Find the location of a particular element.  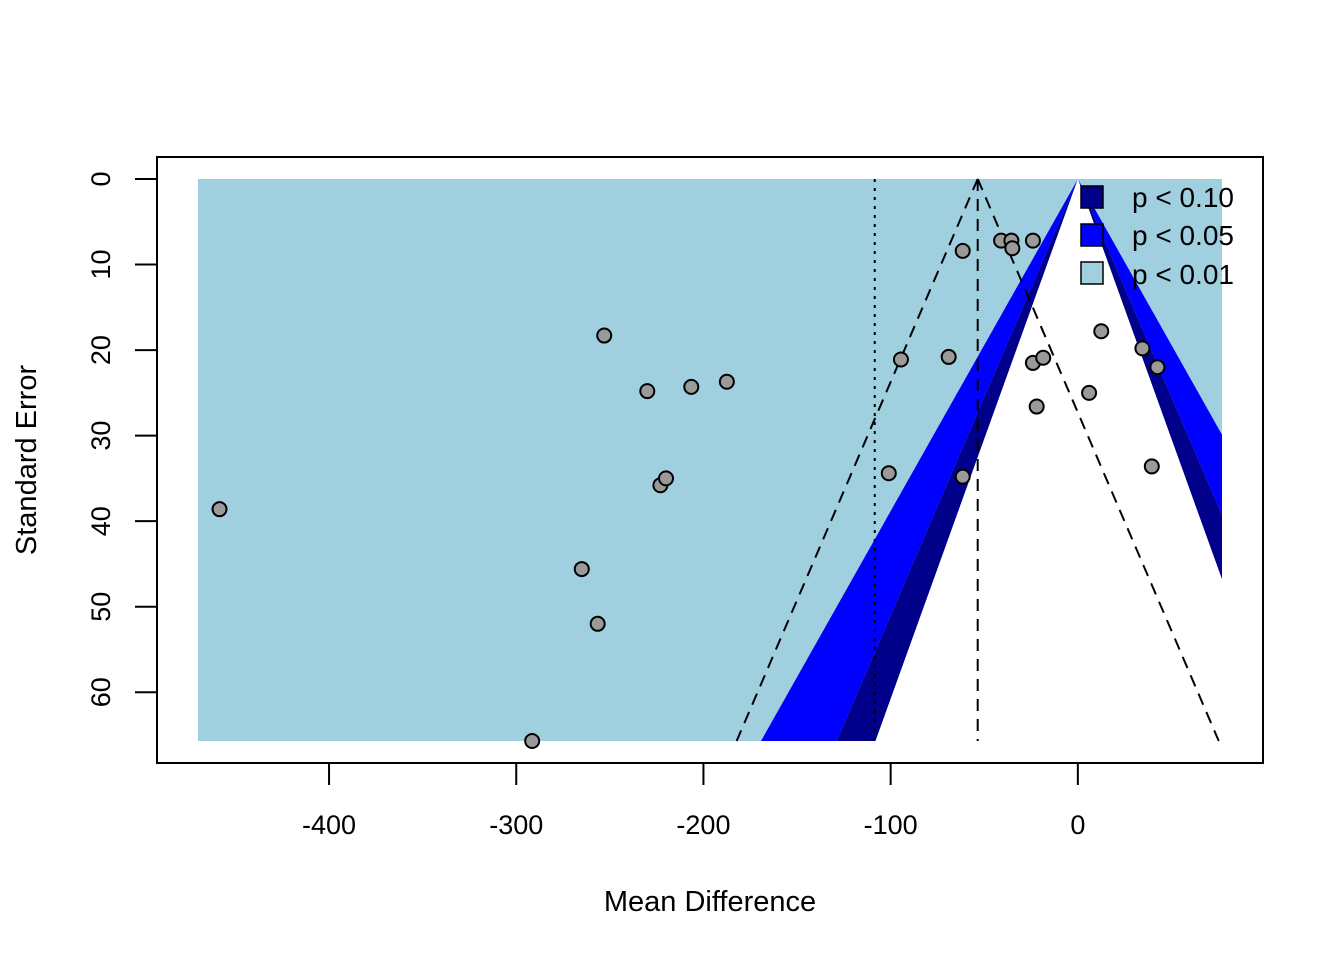

contour-p10-band-right is located at coordinates (1149, 379).